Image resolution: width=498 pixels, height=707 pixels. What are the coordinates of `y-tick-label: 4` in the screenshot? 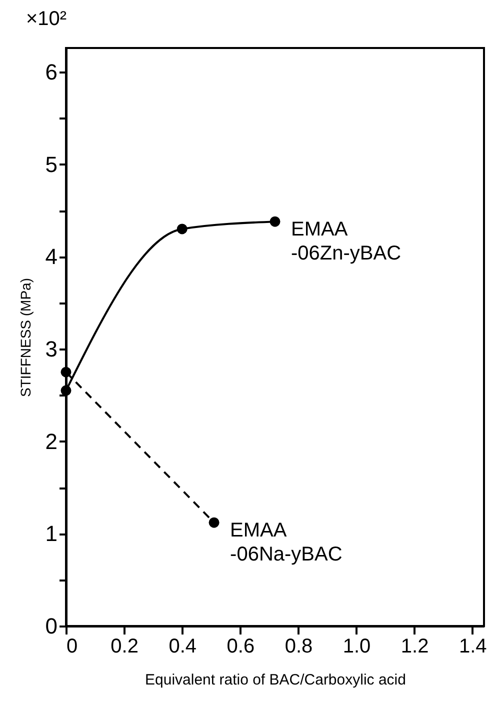 It's located at (51, 257).